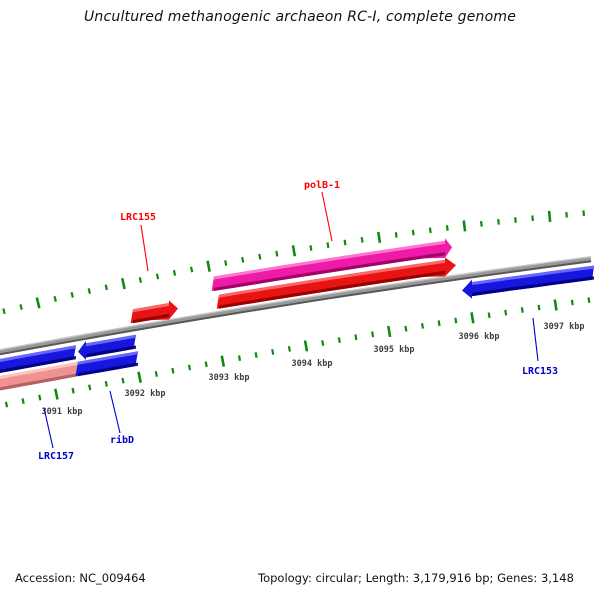 This screenshot has width=600, height=600. I want to click on gene-arrow-ribD, so click(106, 364).